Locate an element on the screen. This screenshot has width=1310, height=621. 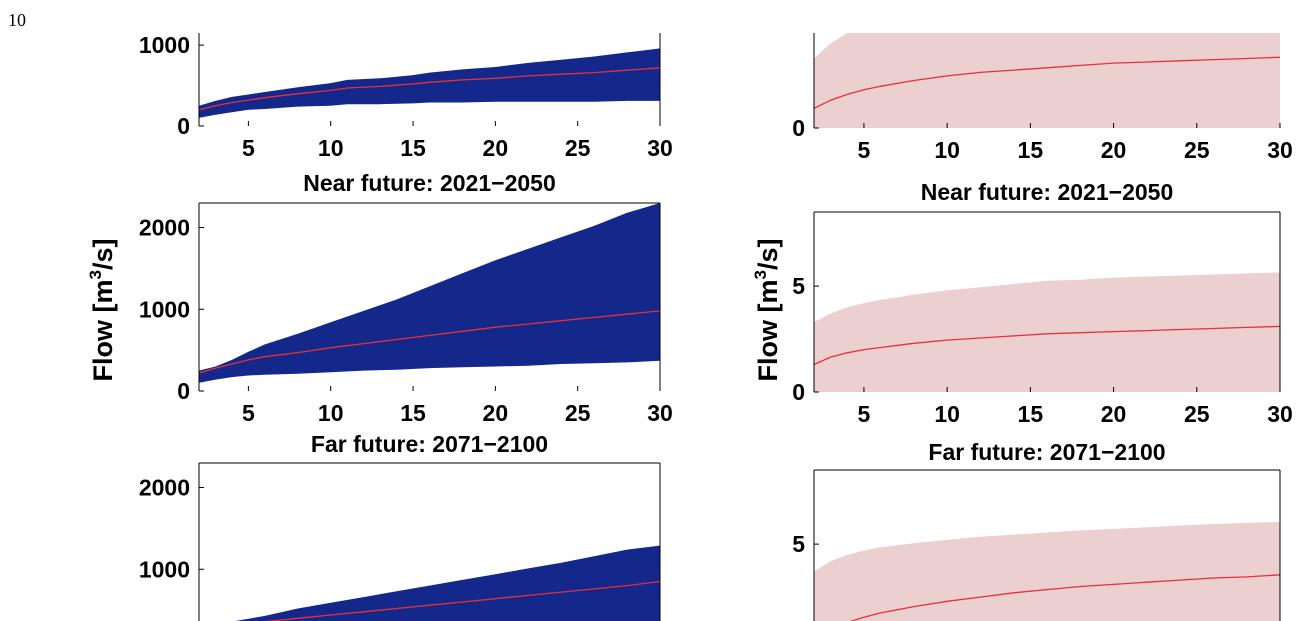
right-ylabel: Flow [m3/s] is located at coordinates (767, 310).